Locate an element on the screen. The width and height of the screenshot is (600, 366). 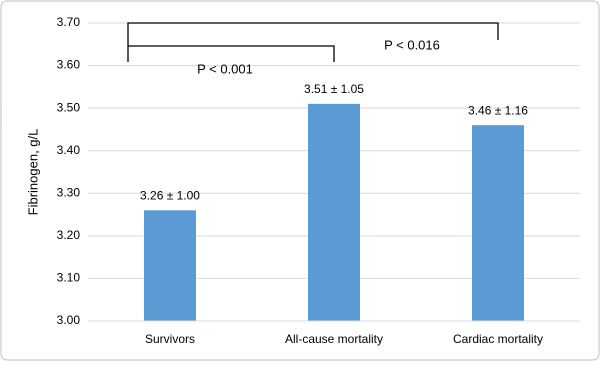
x-tick-label: All-cause mortality is located at coordinates (334, 339).